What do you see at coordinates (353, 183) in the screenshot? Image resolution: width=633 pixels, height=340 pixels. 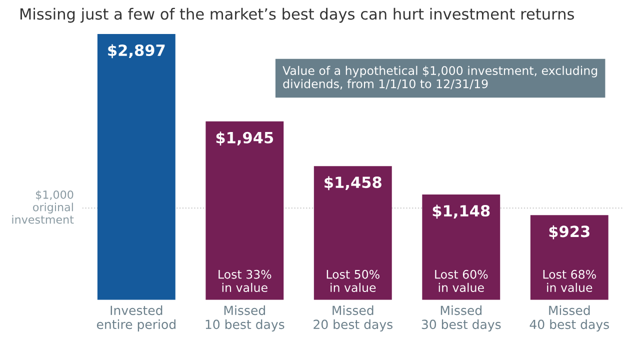 I see `data-label: $1,458` at bounding box center [353, 183].